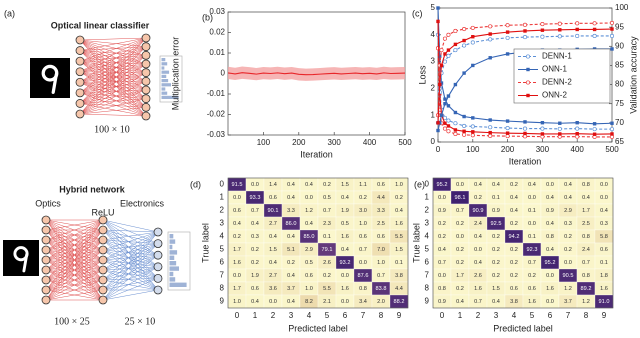 The image size is (640, 338). I want to click on cell-label: 92.3, so click(532, 250).